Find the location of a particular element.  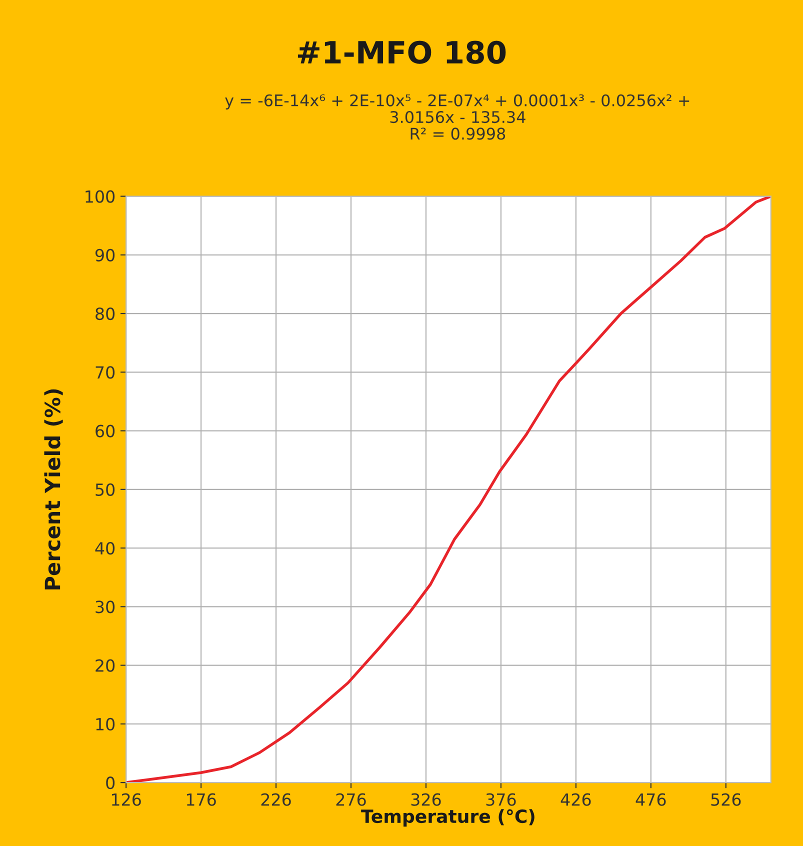

chart-subtitle: y = -6E-14x⁶ + 2E-10x⁵ - 2E-07x⁴ + 0.0001x³ - 0.0256x² + 3.0156x - 135.34 R² = 0.9998 is located at coordinates (457, 117).